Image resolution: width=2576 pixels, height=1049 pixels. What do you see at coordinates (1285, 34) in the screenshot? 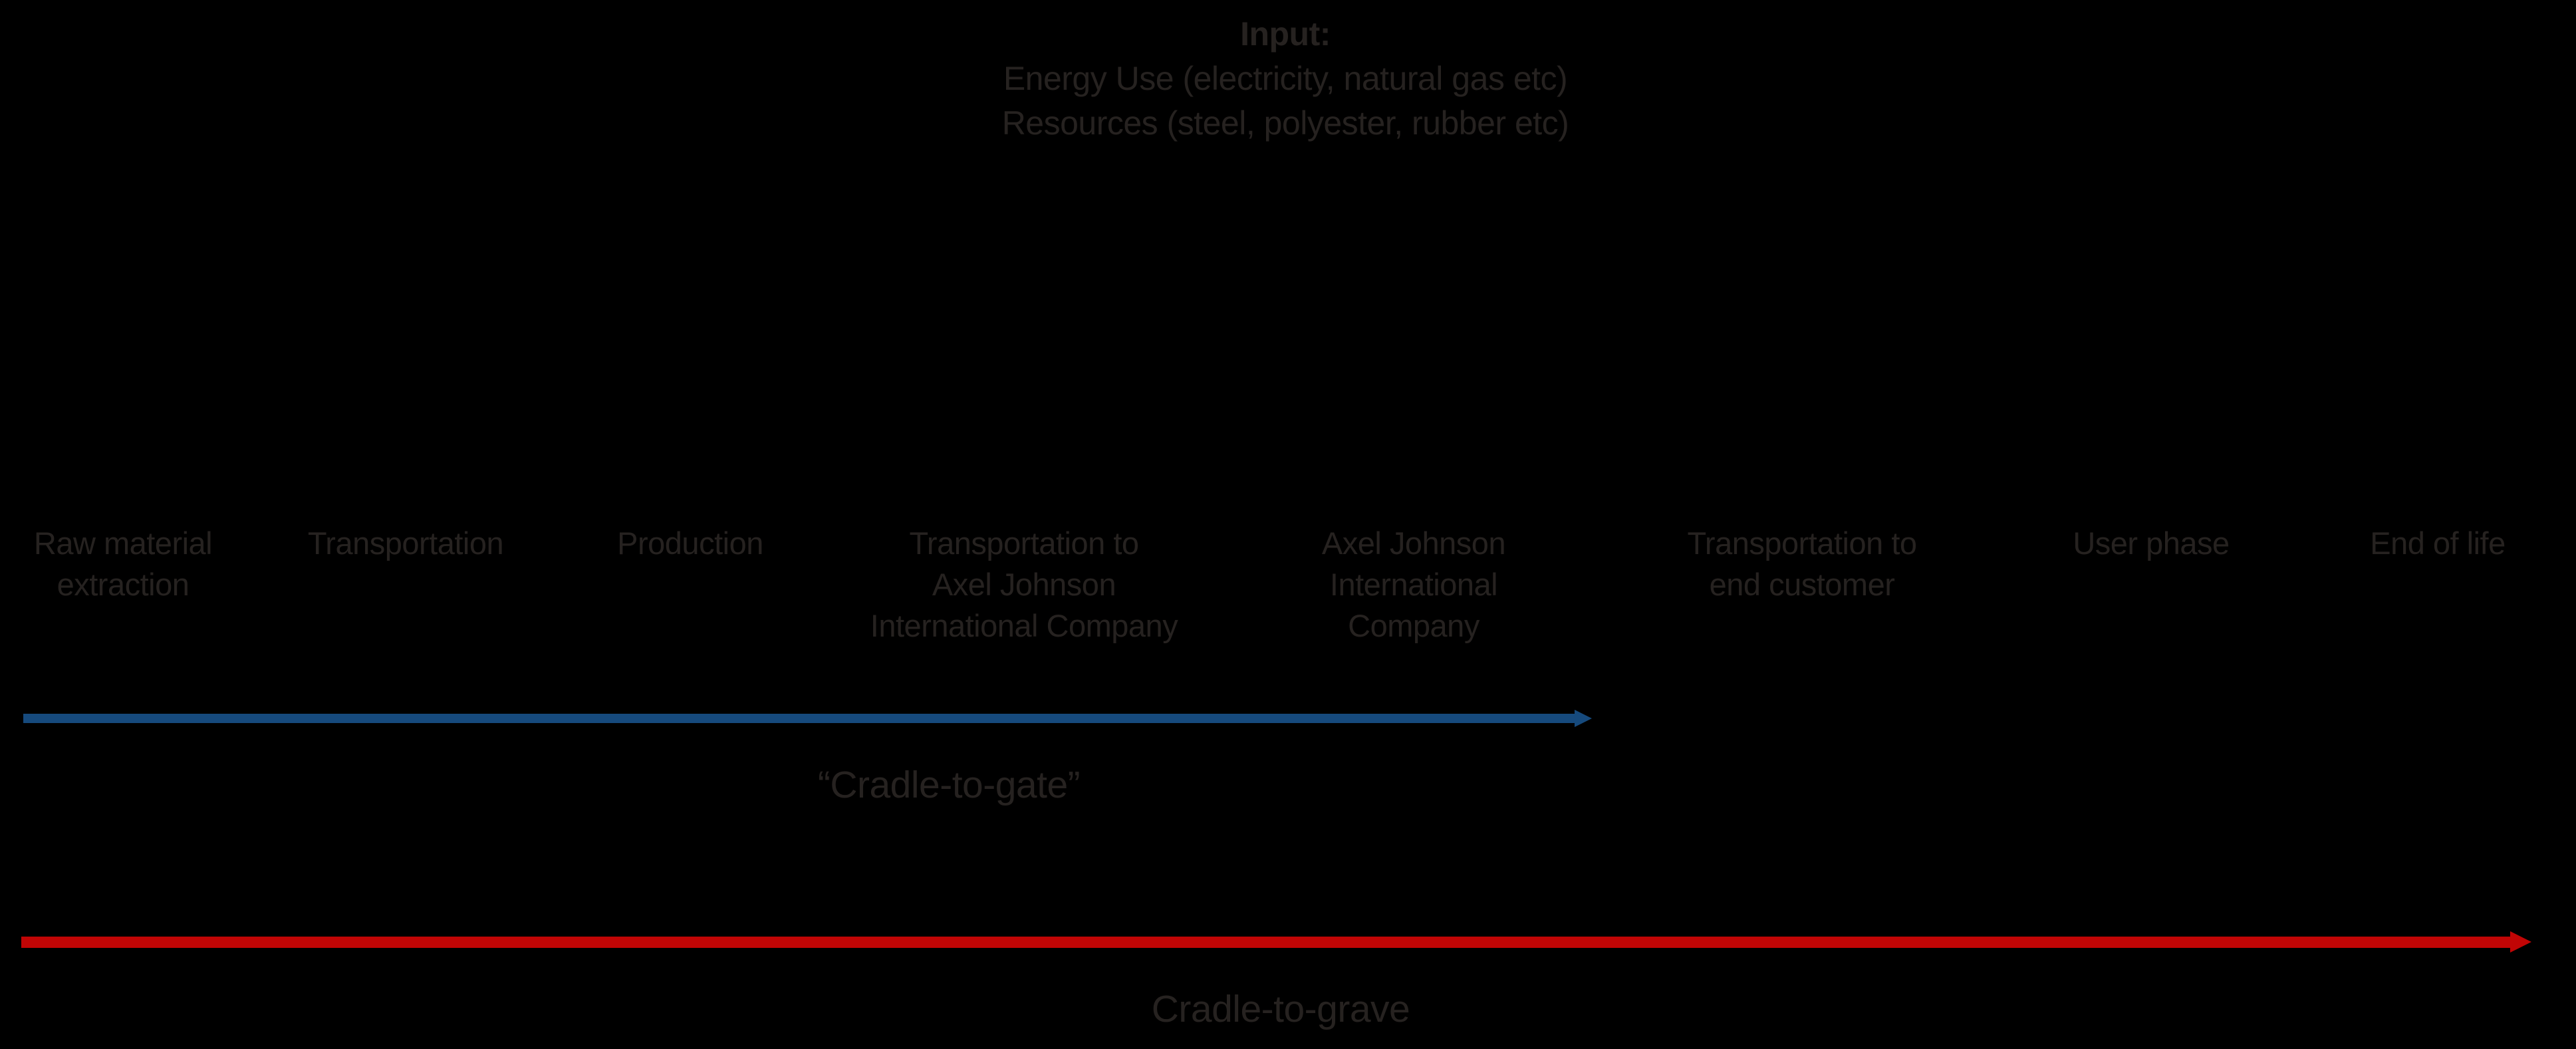
I see `input-title: Input:` at bounding box center [1285, 34].